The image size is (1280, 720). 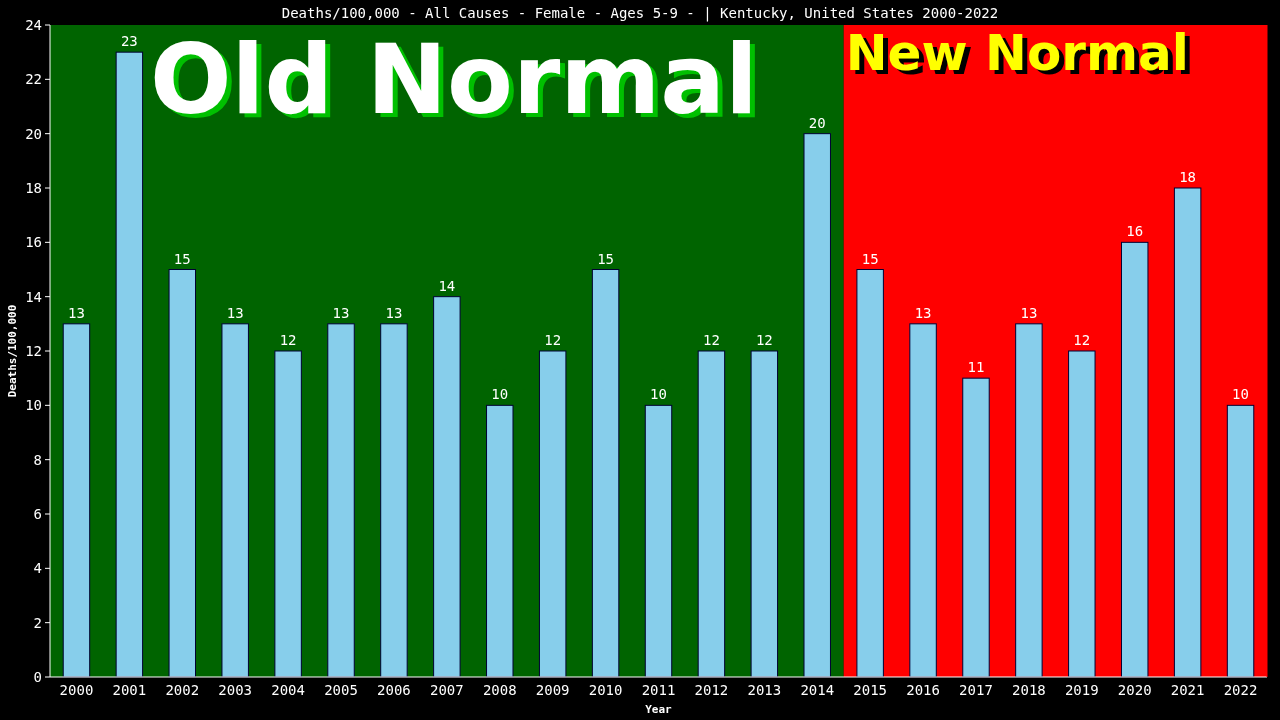 I want to click on x-tick-label: 2009, so click(x=552, y=690).